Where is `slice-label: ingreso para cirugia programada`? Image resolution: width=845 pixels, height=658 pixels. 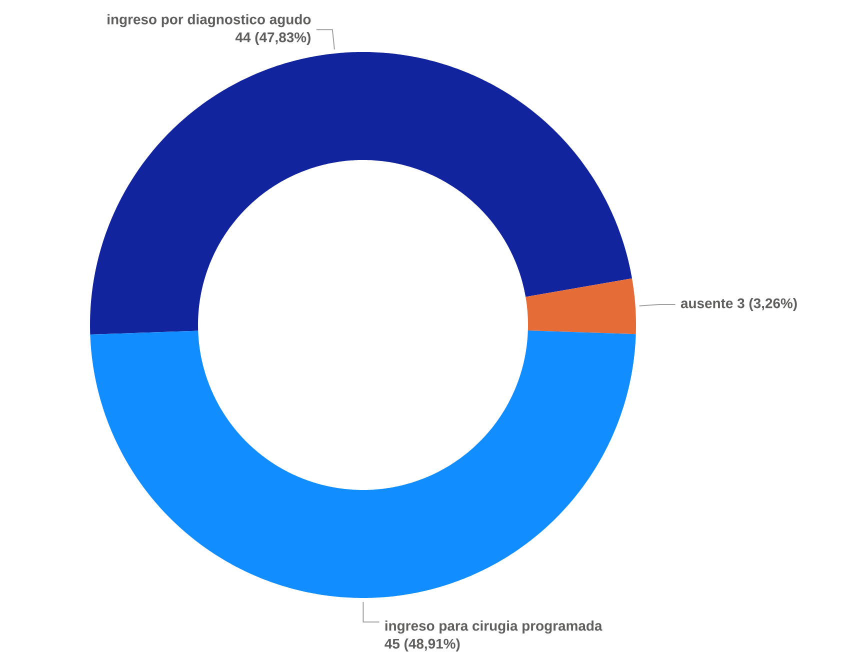 slice-label: ingreso para cirugia programada is located at coordinates (493, 627).